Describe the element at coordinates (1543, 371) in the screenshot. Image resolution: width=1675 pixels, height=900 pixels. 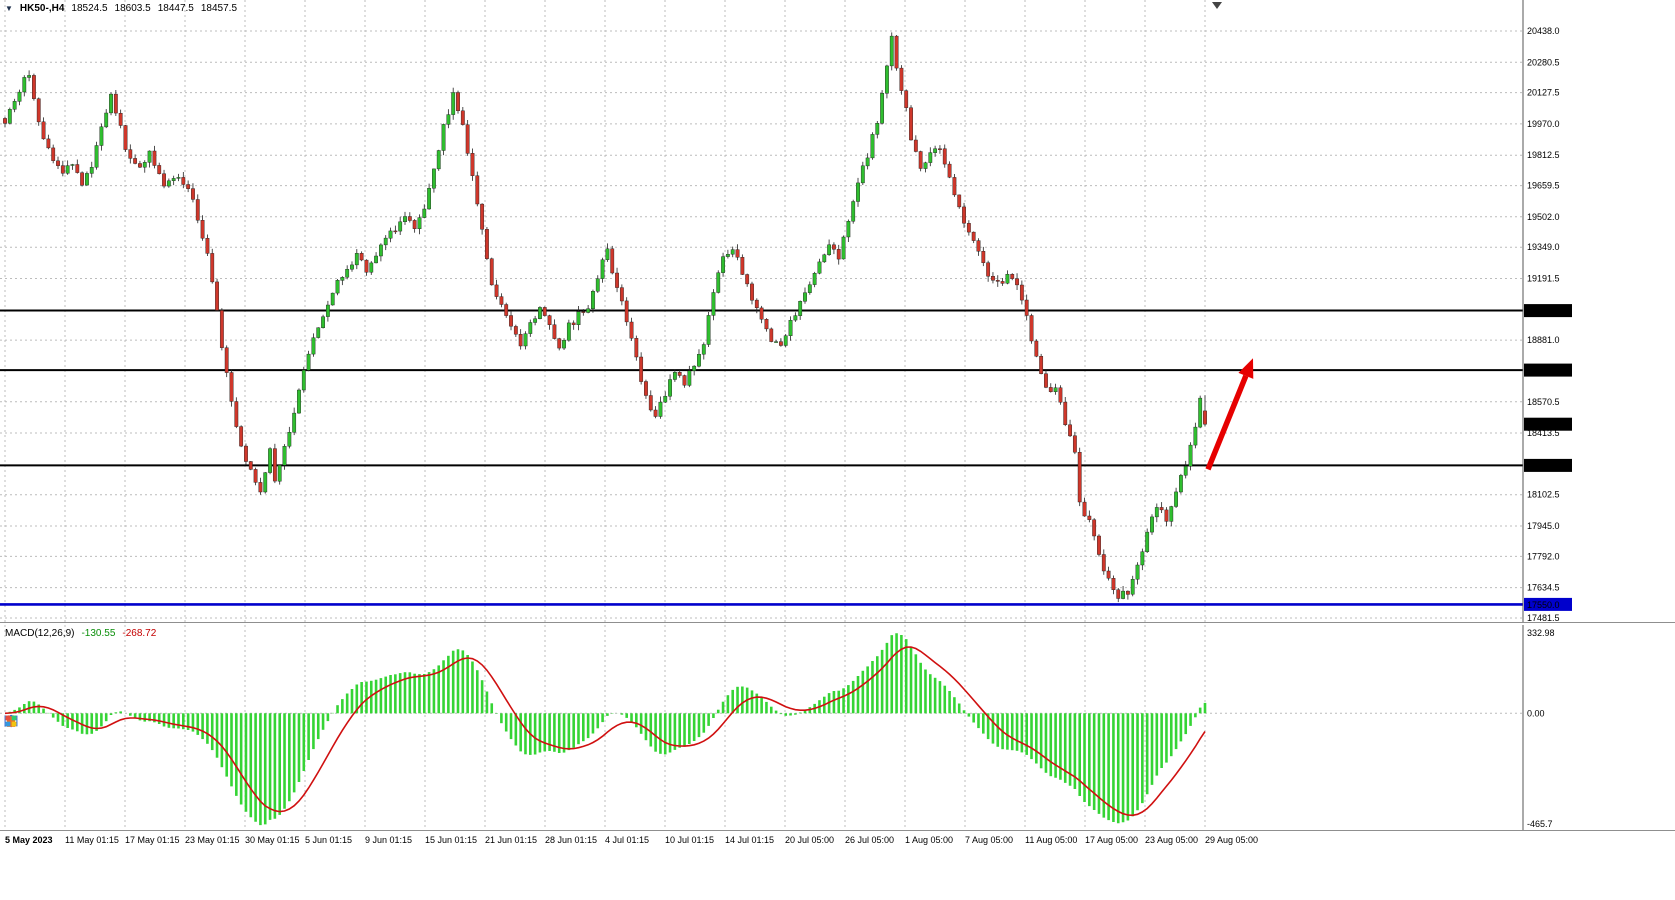
I see `price-tag: 18730.0` at that location.